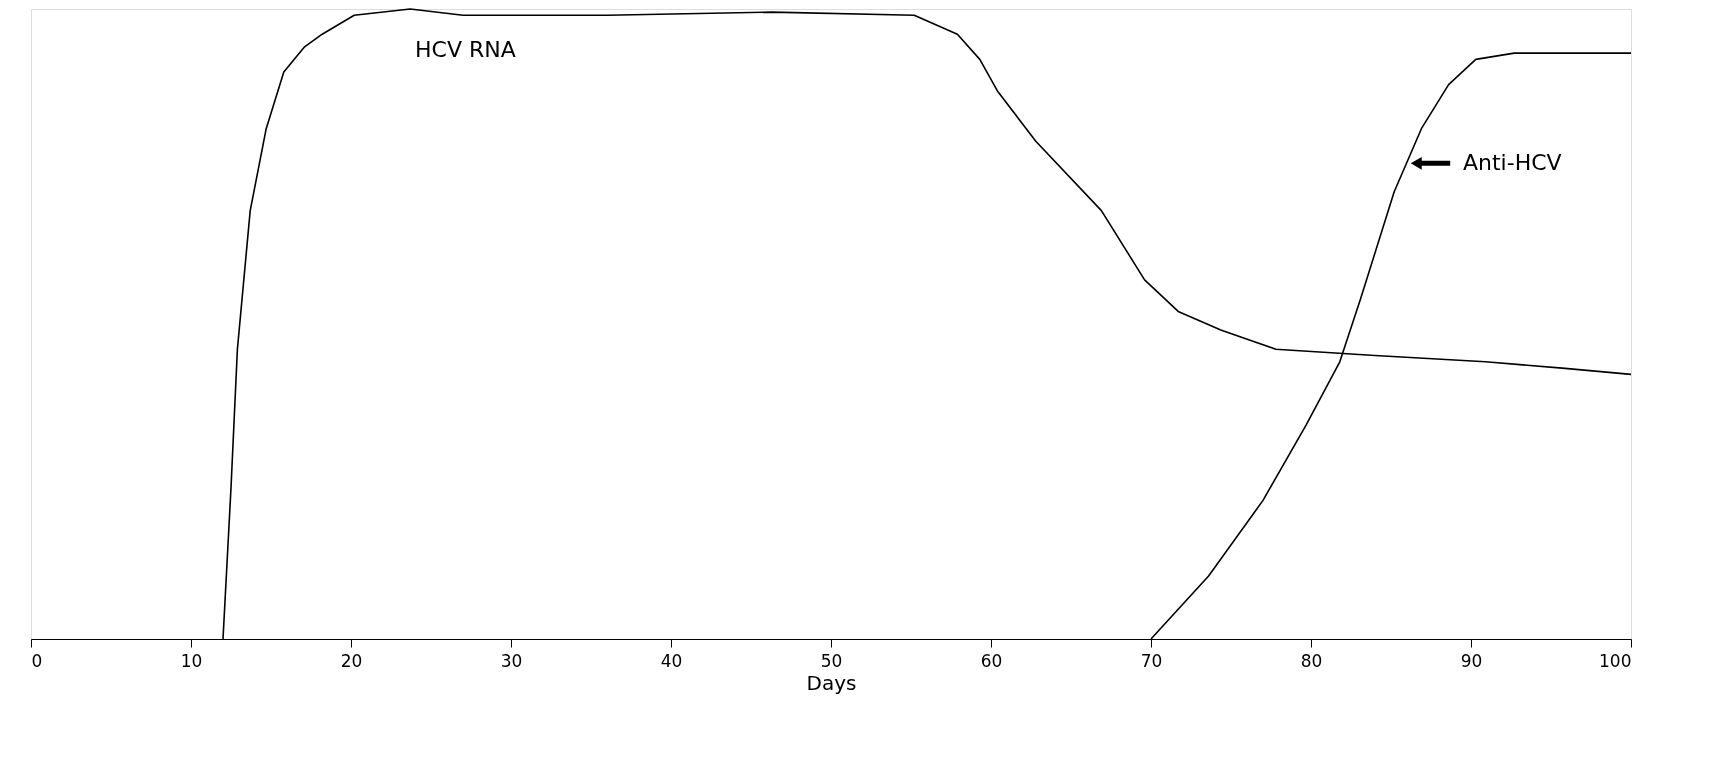 This screenshot has height=768, width=1720. I want to click on x-tick-label: 30, so click(511, 660).